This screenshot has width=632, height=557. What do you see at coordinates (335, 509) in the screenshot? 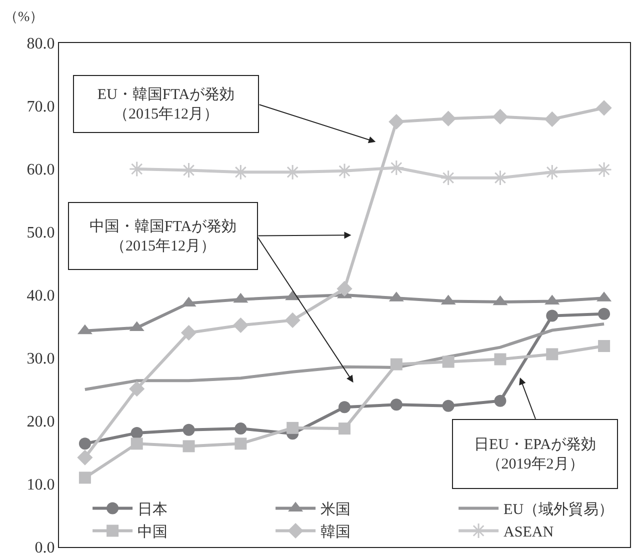
I see `legend-label: 米国` at bounding box center [335, 509].